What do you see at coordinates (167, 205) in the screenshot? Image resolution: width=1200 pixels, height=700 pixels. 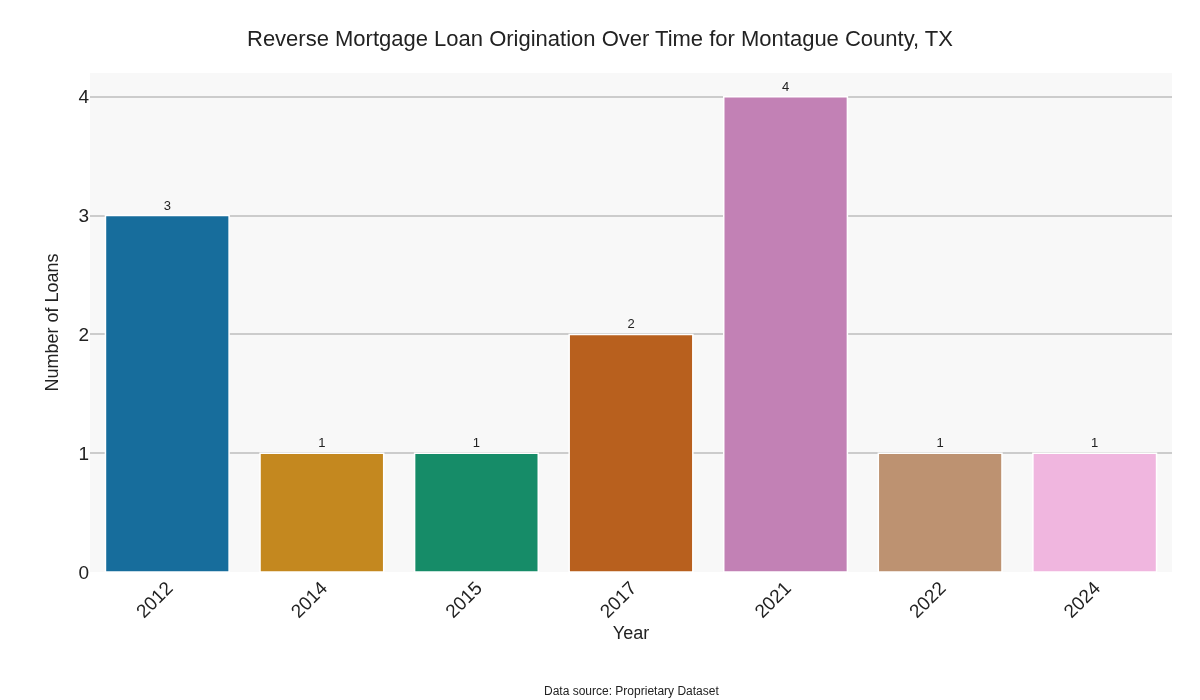 I see `data-label: 3` at bounding box center [167, 205].